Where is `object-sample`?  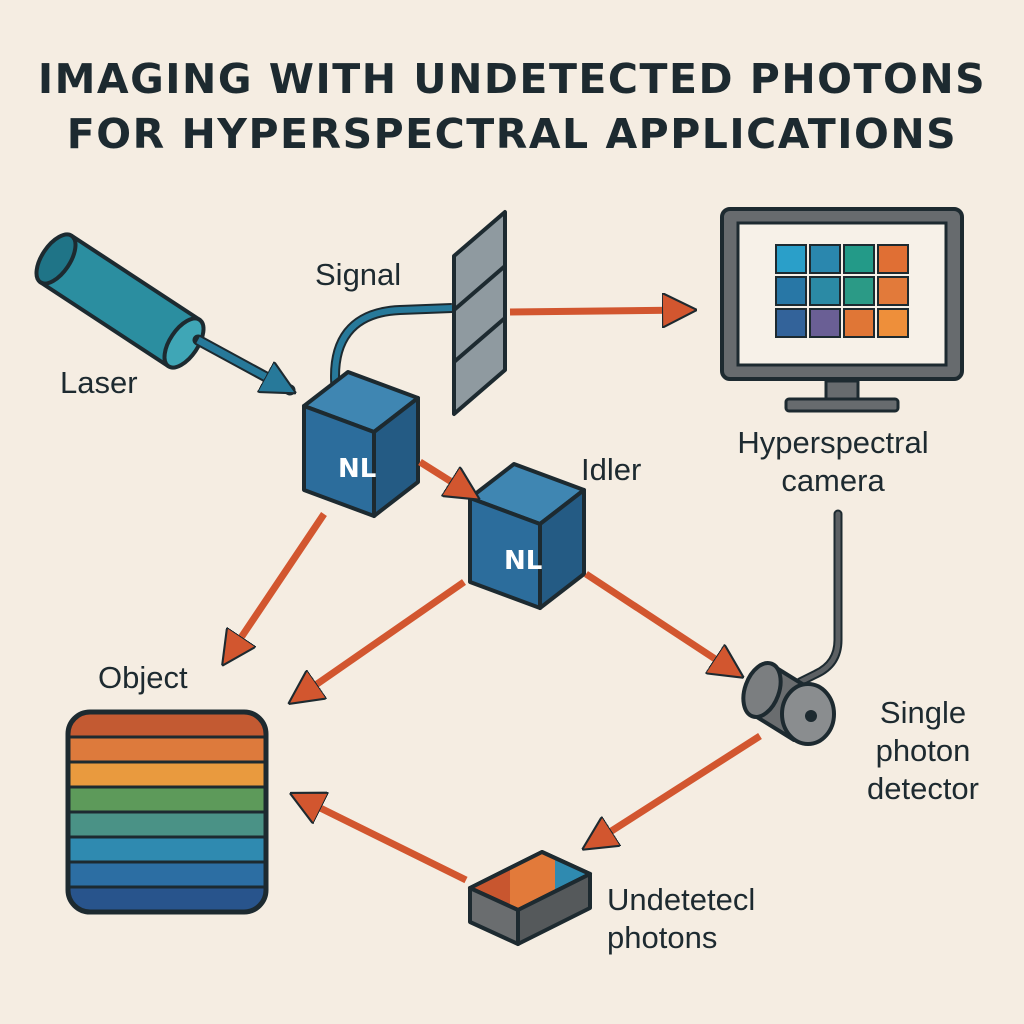 object-sample is located at coordinates (167, 812).